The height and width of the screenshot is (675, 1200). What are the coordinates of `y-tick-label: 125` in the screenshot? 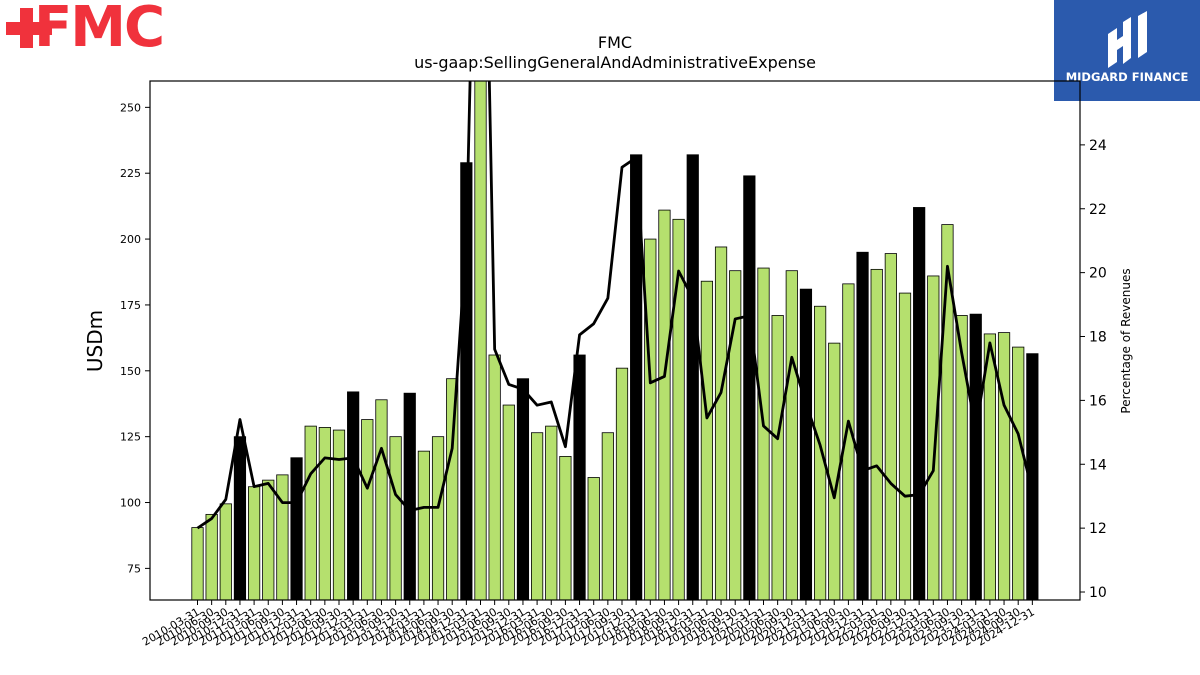 It's located at (130, 437).